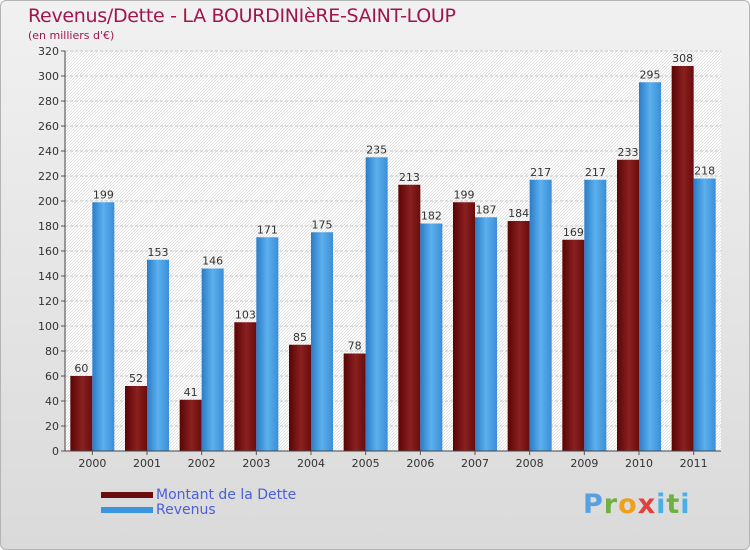 The image size is (750, 550). Describe the element at coordinates (267, 229) in the screenshot. I see `revenue-value-label: 171` at that location.